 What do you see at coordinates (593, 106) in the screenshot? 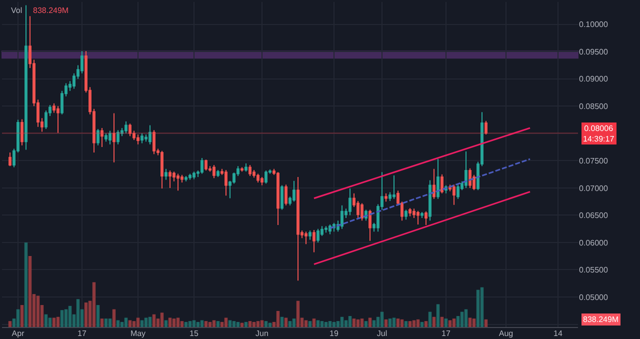
I see `y-tick-label: 0.08500` at bounding box center [593, 106].